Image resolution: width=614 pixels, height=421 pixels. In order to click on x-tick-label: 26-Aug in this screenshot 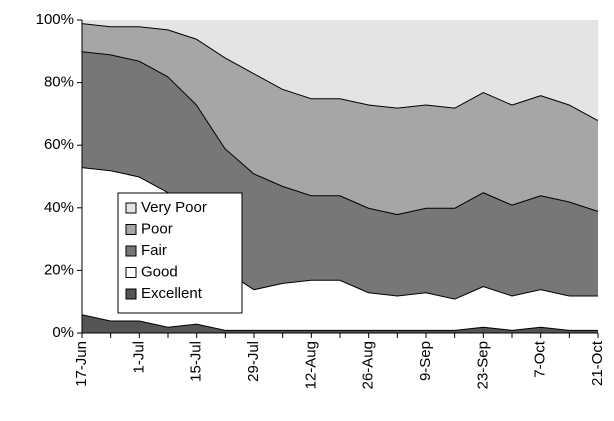, I will do `click(368, 365)`.